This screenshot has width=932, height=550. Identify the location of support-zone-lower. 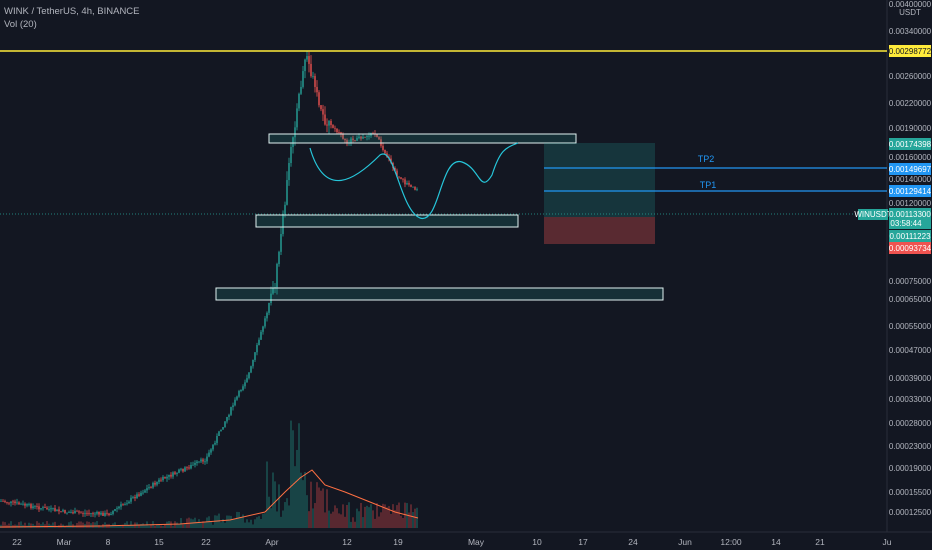
(439, 294).